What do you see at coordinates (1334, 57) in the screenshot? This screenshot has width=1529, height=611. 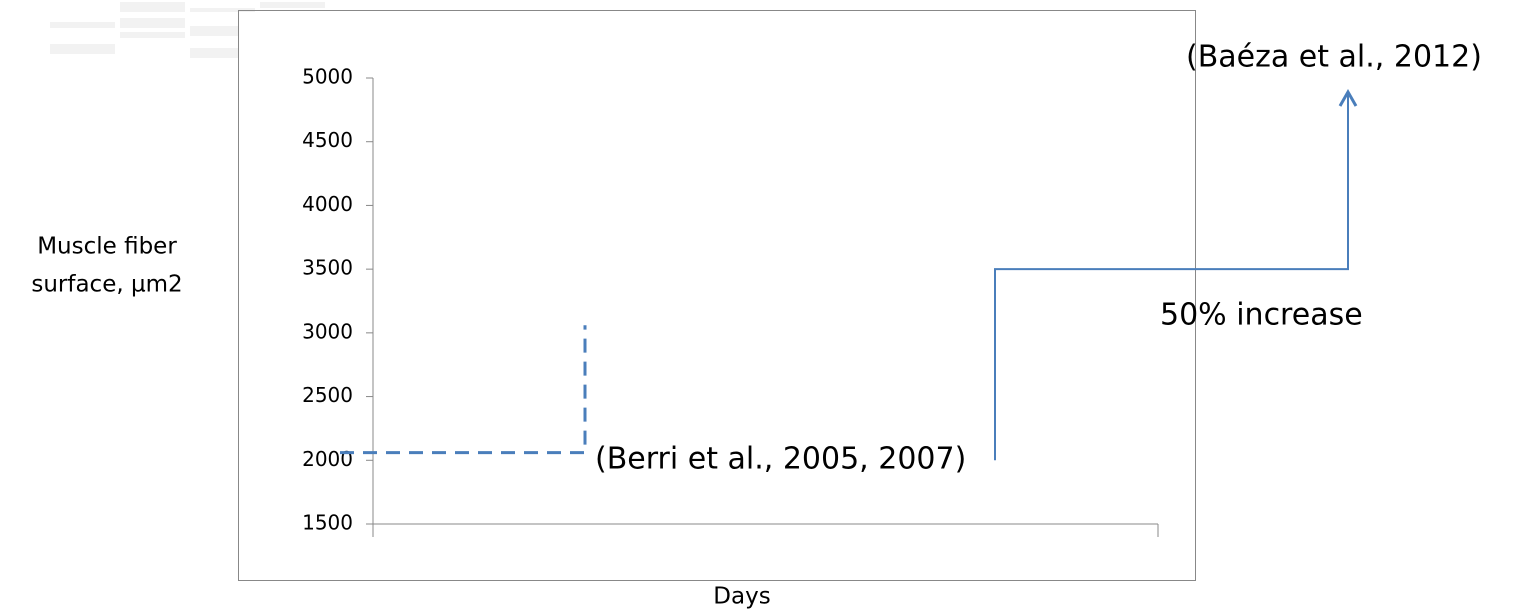 I see `annotation-label: (Baéza et al., 2012)` at bounding box center [1334, 57].